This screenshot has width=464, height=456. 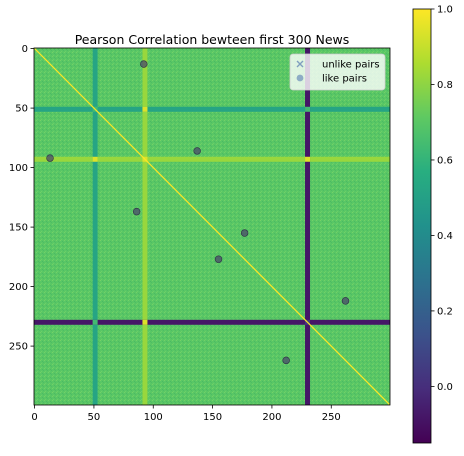 What do you see at coordinates (351, 65) in the screenshot?
I see `legend-label: unlike pairs` at bounding box center [351, 65].